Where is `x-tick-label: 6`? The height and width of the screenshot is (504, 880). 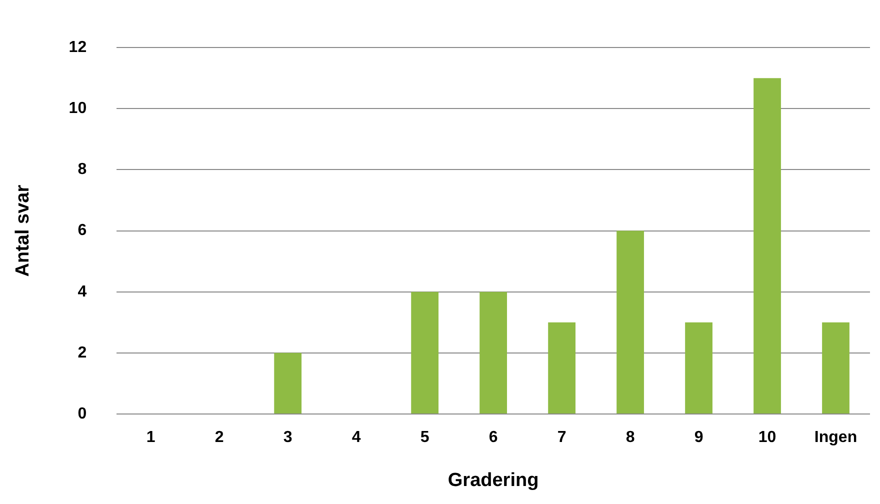
x-tick-label: 6 is located at coordinates (493, 437).